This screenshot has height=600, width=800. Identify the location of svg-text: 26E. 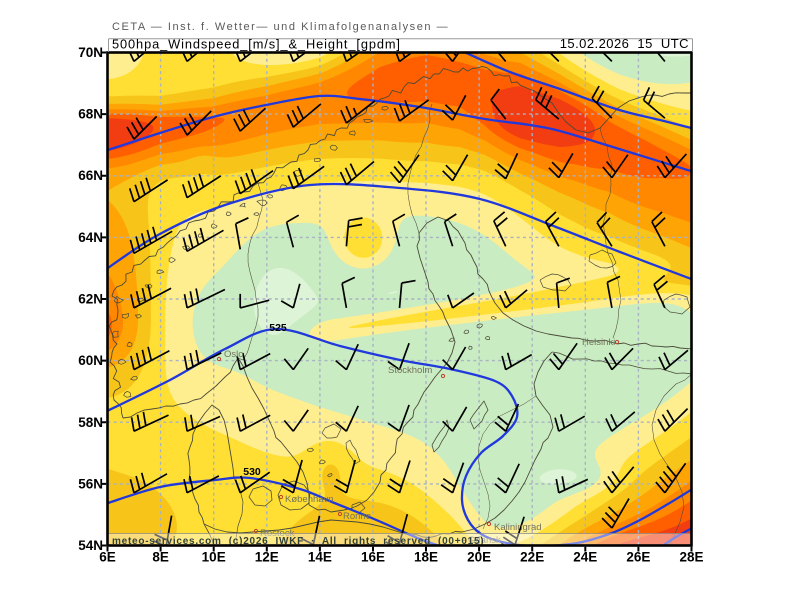
(638, 557).